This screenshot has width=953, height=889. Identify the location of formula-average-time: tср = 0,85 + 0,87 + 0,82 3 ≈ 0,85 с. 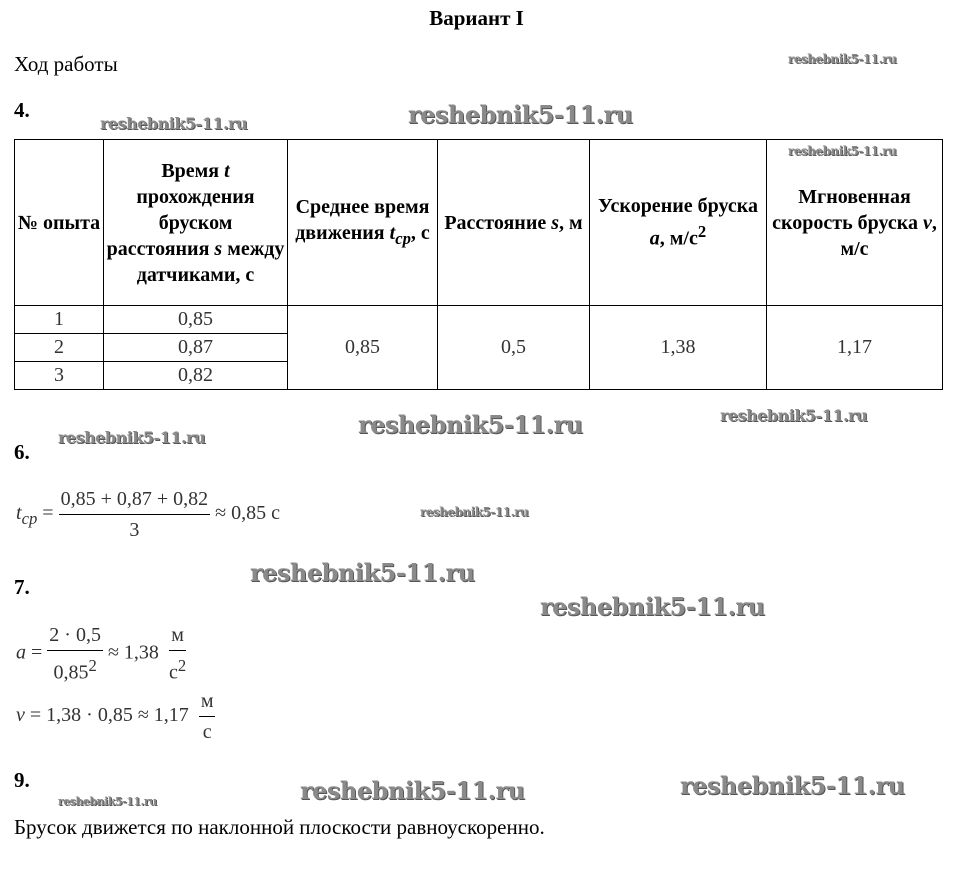
(148, 514).